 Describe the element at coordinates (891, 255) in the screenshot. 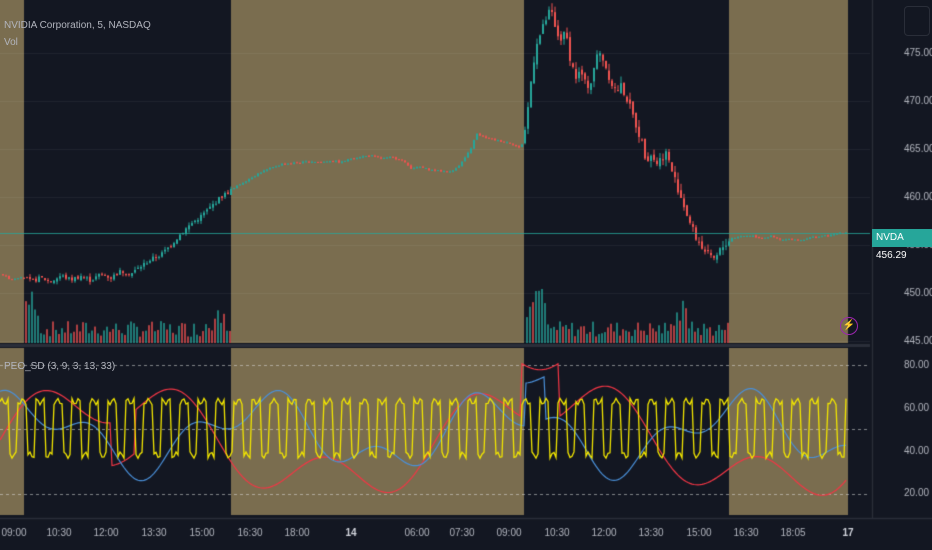

I see `price-tag-value: 456.29` at that location.